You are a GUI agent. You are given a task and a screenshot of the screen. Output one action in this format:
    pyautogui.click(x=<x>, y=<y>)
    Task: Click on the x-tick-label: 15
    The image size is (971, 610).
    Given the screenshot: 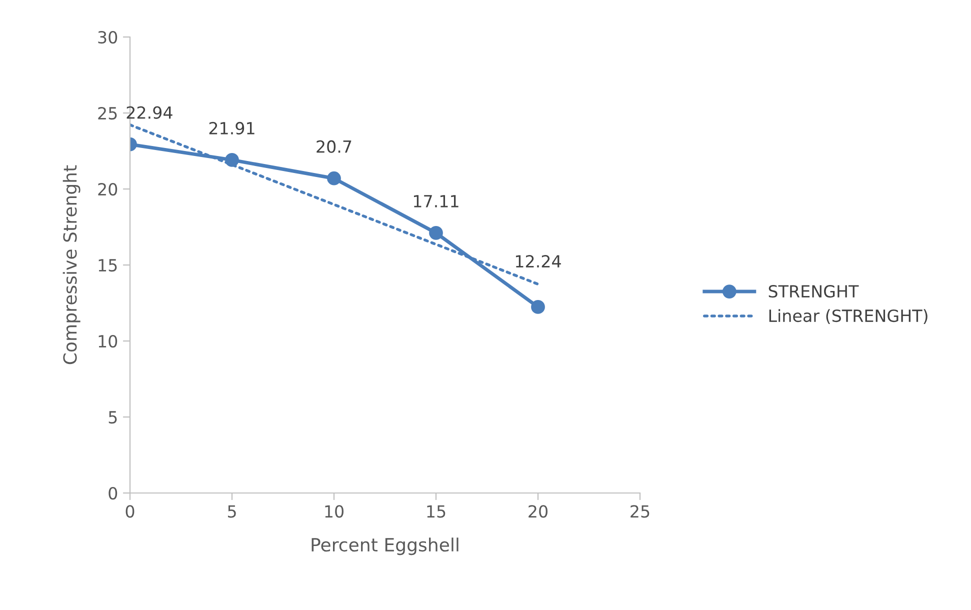 What is the action you would take?
    pyautogui.click(x=436, y=511)
    